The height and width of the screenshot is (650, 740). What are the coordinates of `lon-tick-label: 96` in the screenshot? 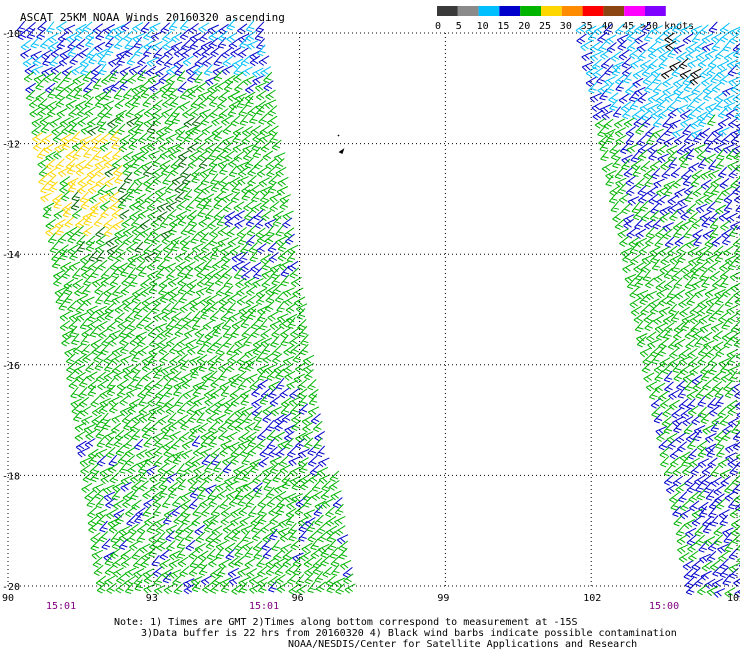 It's located at (298, 598).